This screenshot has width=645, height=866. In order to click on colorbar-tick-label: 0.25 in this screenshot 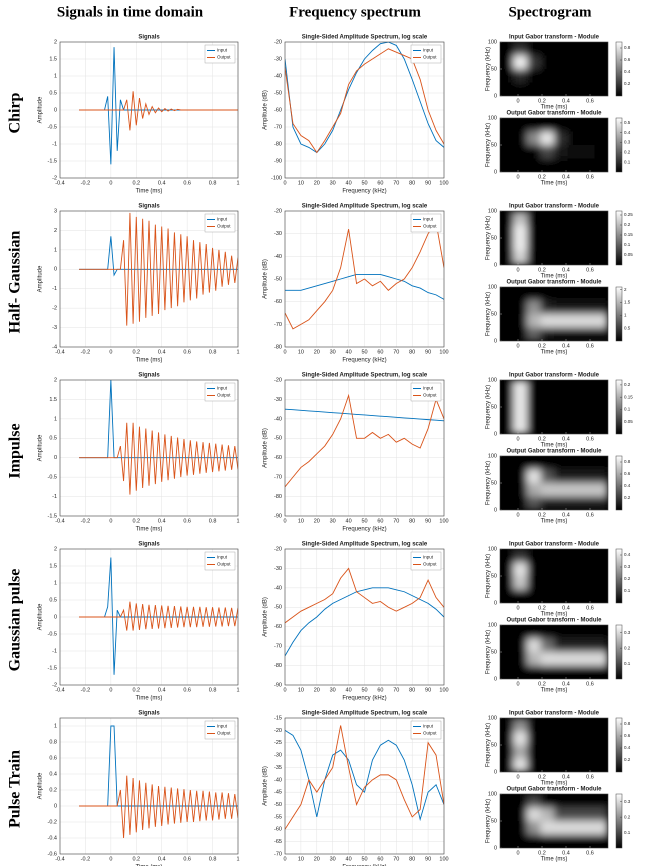, I will do `click(628, 214)`.